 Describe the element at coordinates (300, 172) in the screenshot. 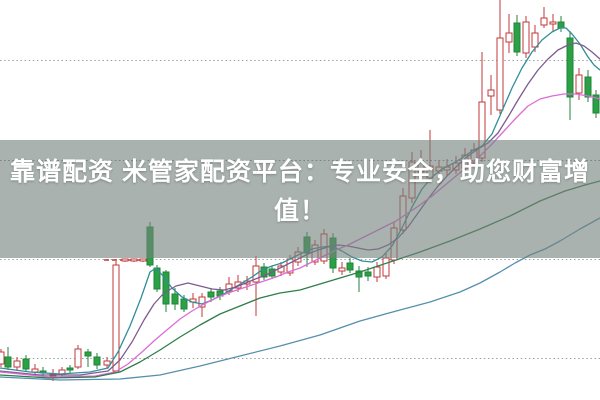

I see `ad-text-line1: 靠谱配资 米管家配资平台：专业安全，助您财富增` at that location.